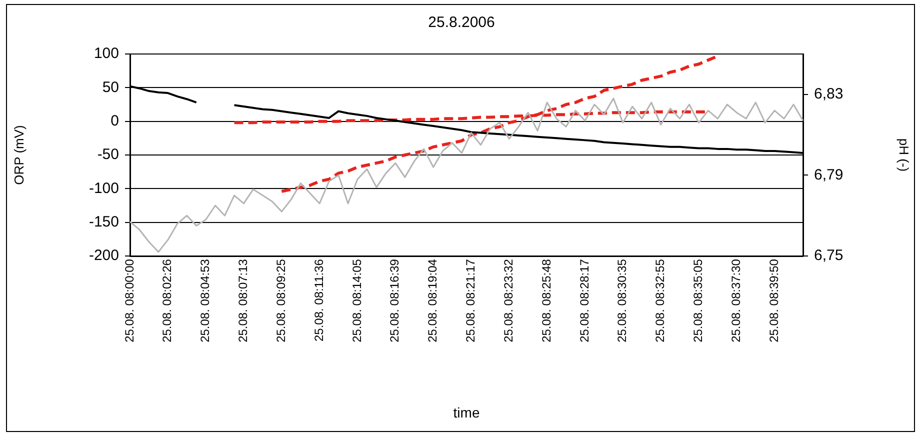 The image size is (923, 440). What do you see at coordinates (461, 23) in the screenshot?
I see `chart-title: 25.8.2006` at bounding box center [461, 23].